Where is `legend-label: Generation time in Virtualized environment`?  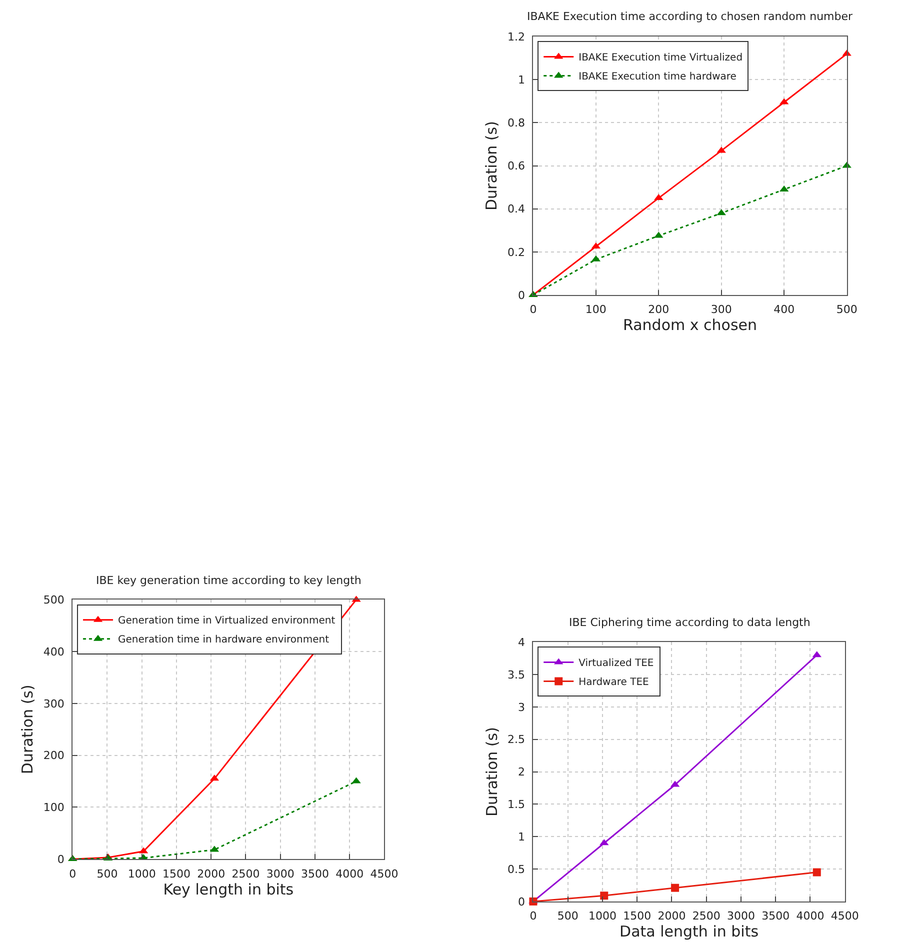 legend-label: Generation time in Virtualized environment is located at coordinates (227, 621).